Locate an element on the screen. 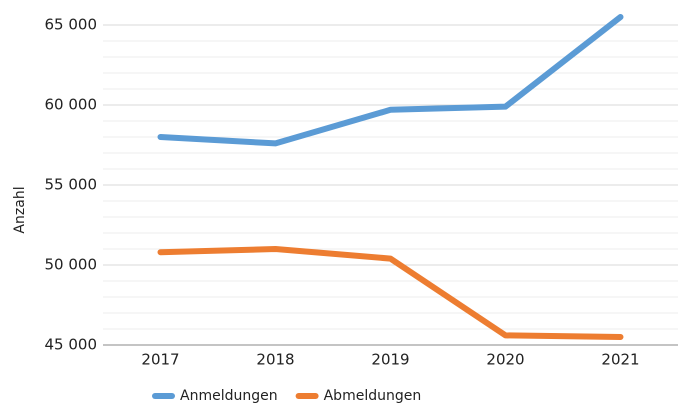  x-tick-label: 2017 is located at coordinates (160, 360).